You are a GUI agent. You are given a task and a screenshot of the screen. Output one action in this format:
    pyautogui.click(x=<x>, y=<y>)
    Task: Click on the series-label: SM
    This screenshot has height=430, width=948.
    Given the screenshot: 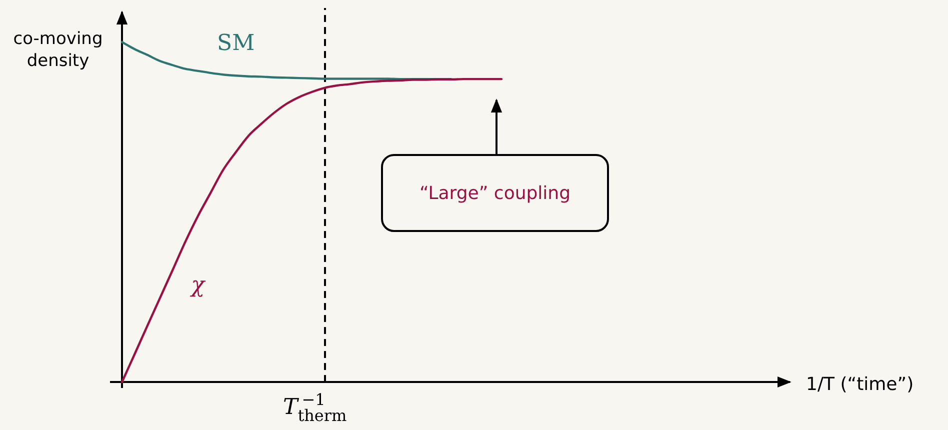 What is the action you would take?
    pyautogui.click(x=236, y=43)
    